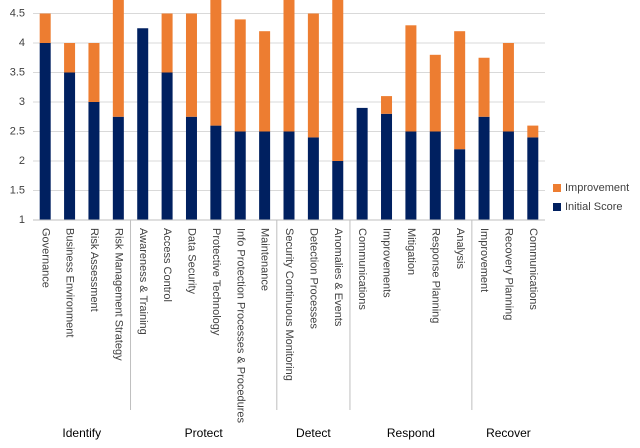 This screenshot has width=640, height=448. Describe the element at coordinates (240, 326) in the screenshot. I see `x-tick-label: Info Protection Processes & Procedures` at that location.